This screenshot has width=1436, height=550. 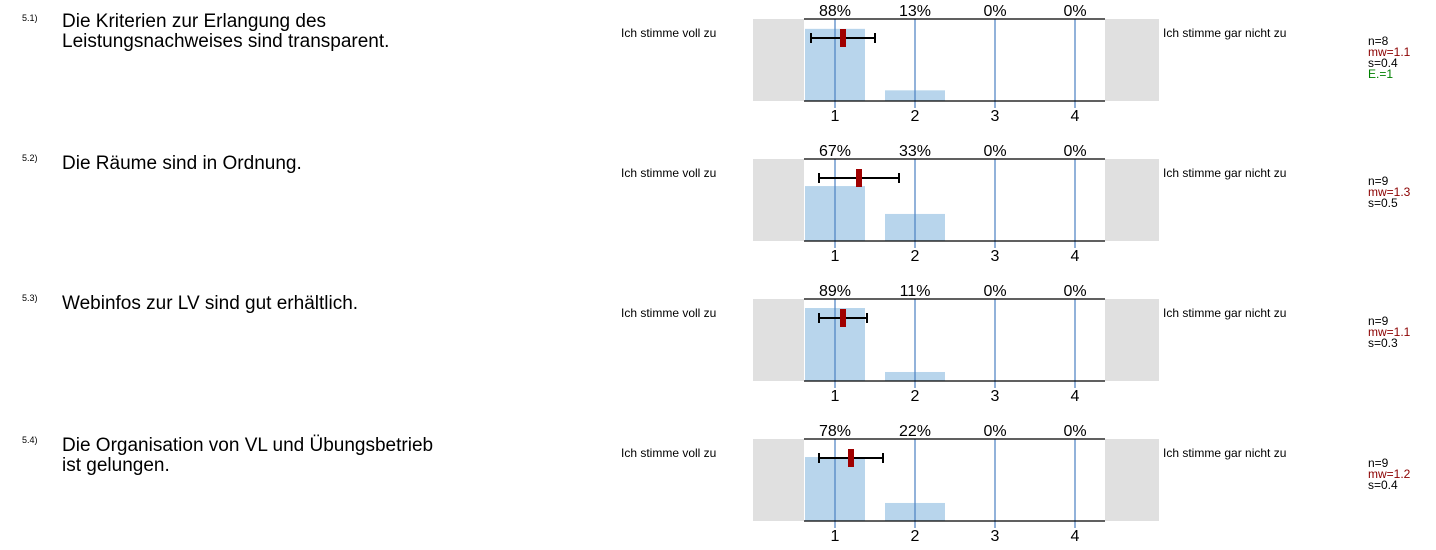 I want to click on stat-mean: mw=1.3, so click(x=1389, y=192).